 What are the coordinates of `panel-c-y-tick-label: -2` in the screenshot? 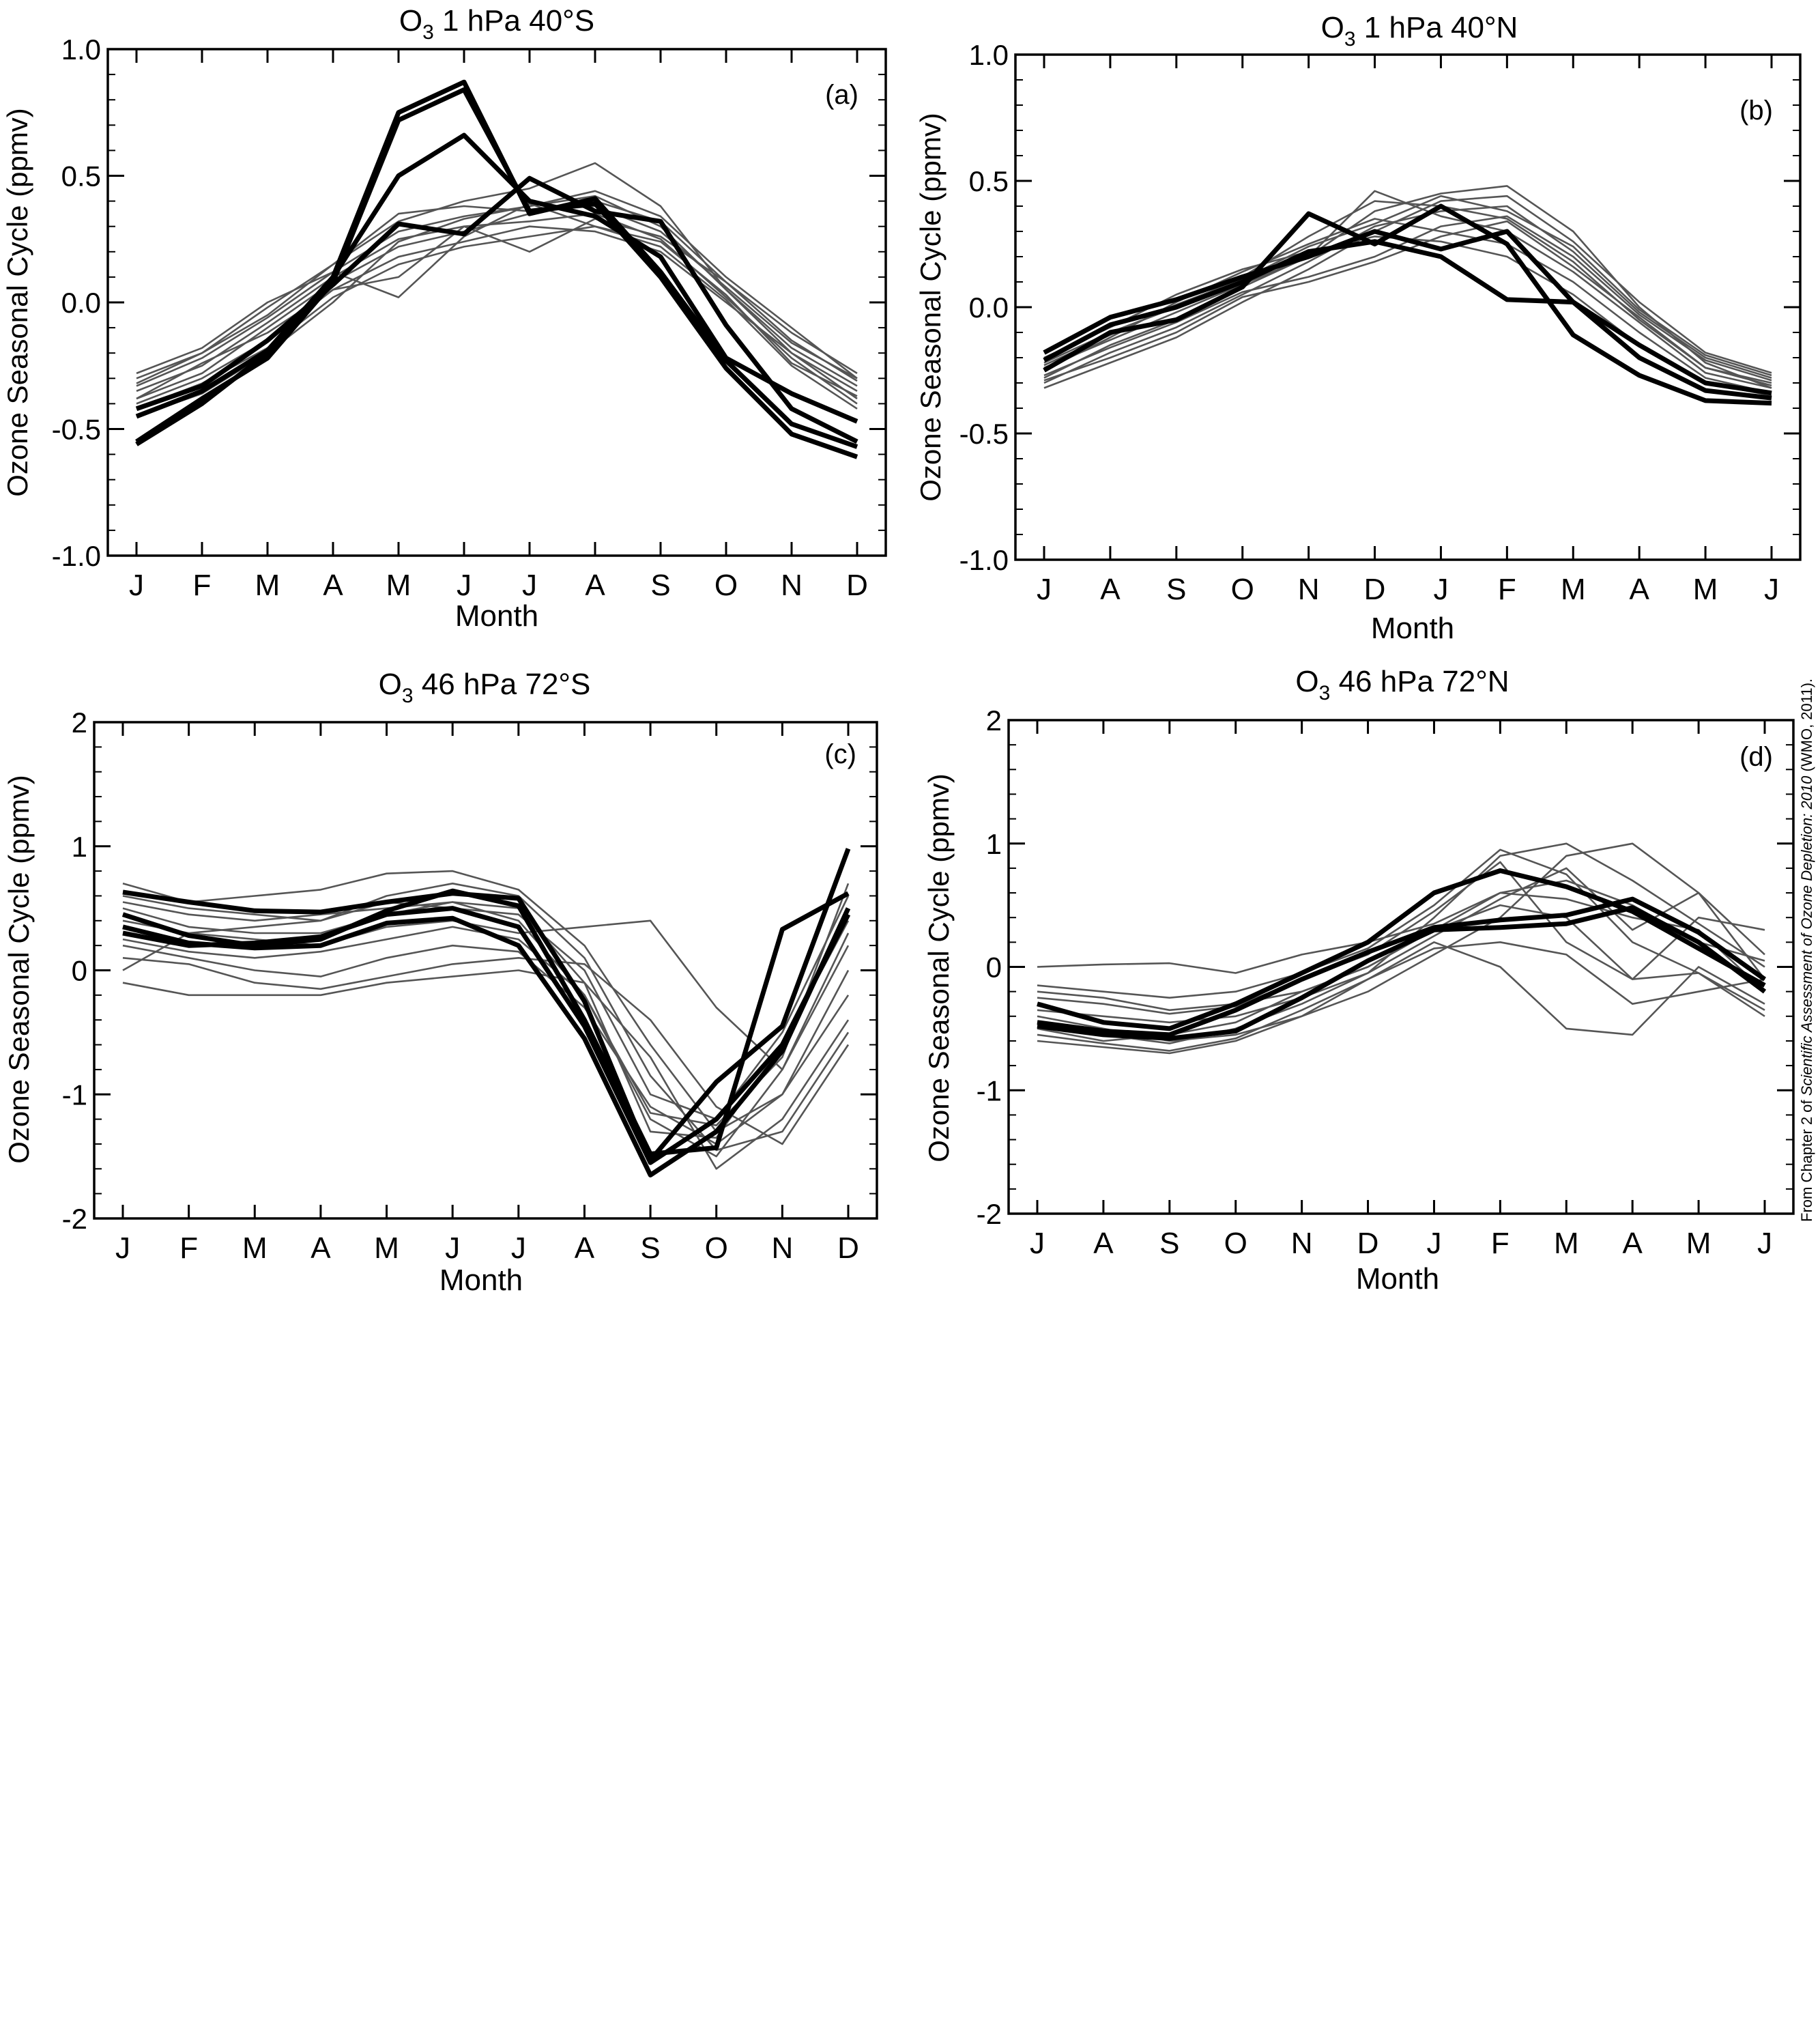 It's located at (74, 1219).